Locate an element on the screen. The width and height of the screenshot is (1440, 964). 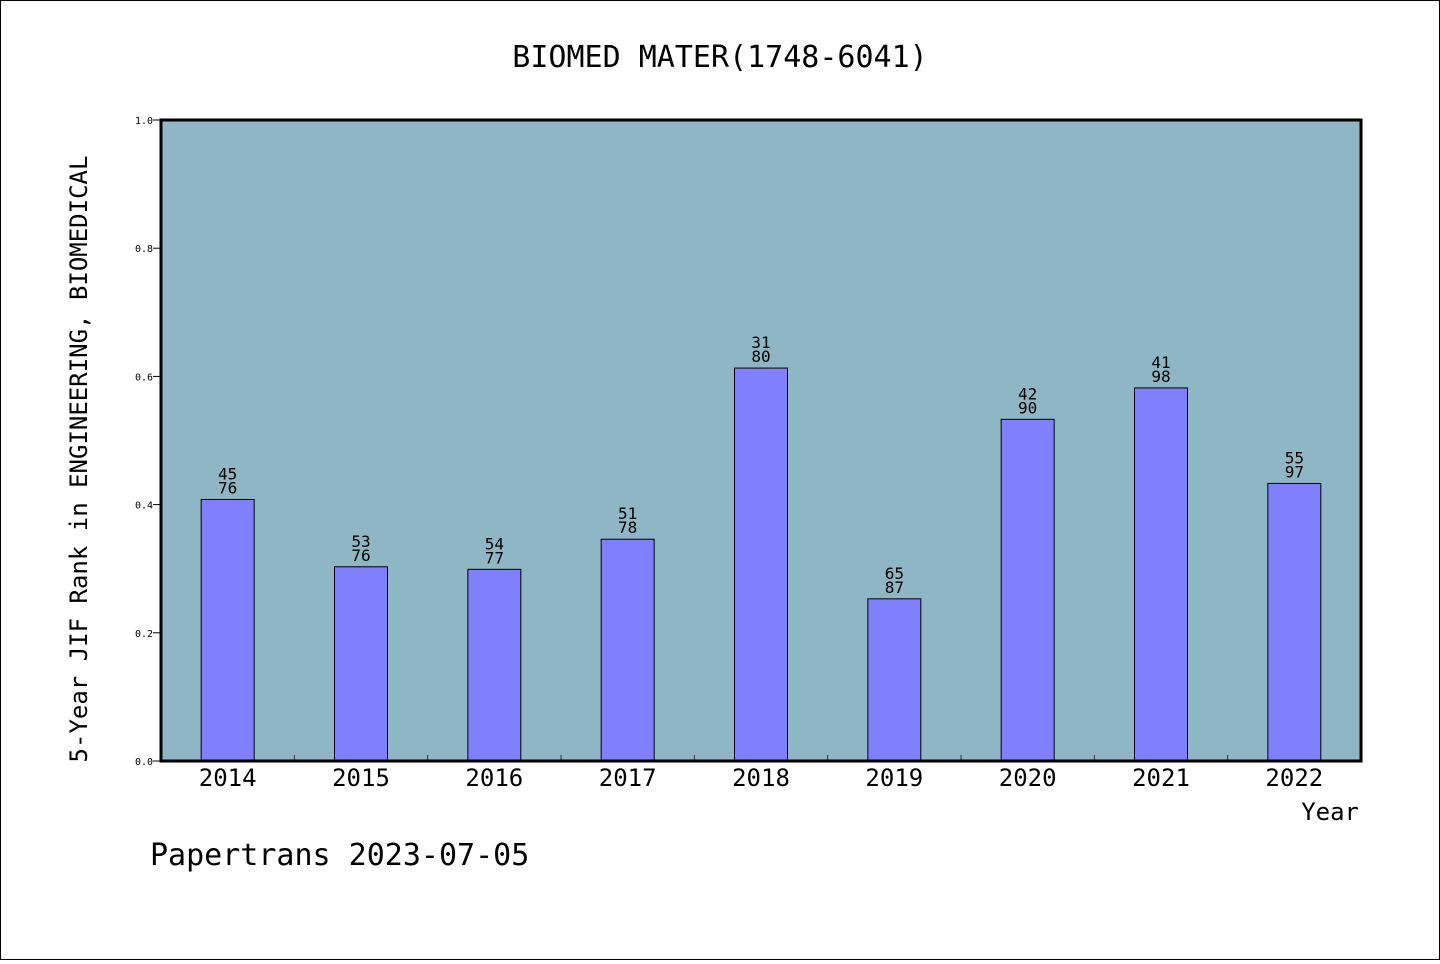
data-label-total: 77 is located at coordinates (494, 557).